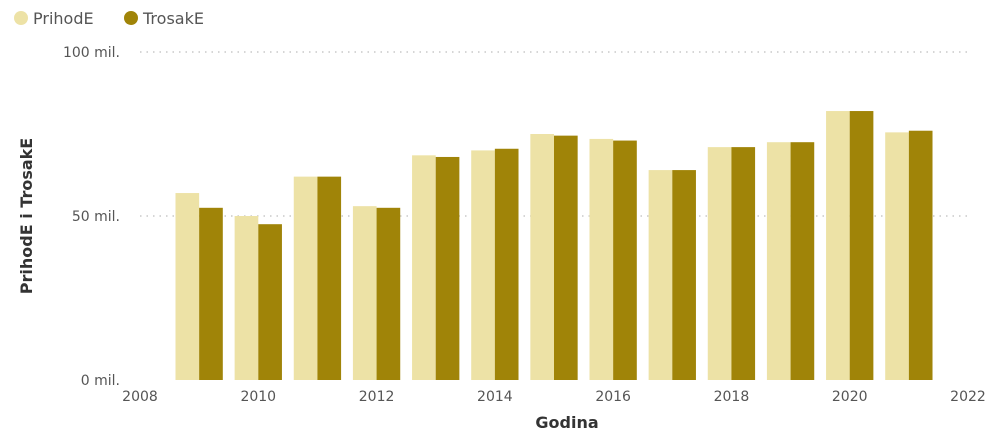 This screenshot has width=998, height=433. What do you see at coordinates (424, 267) in the screenshot?
I see `bar-prihode-2013` at bounding box center [424, 267].